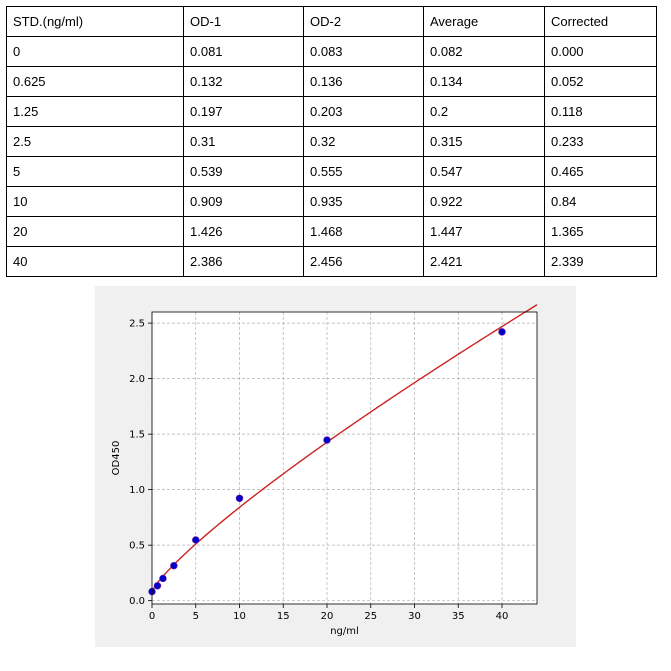  I want to click on table-row: 5 0.539 0.555 0.547 0.465, so click(331, 171).